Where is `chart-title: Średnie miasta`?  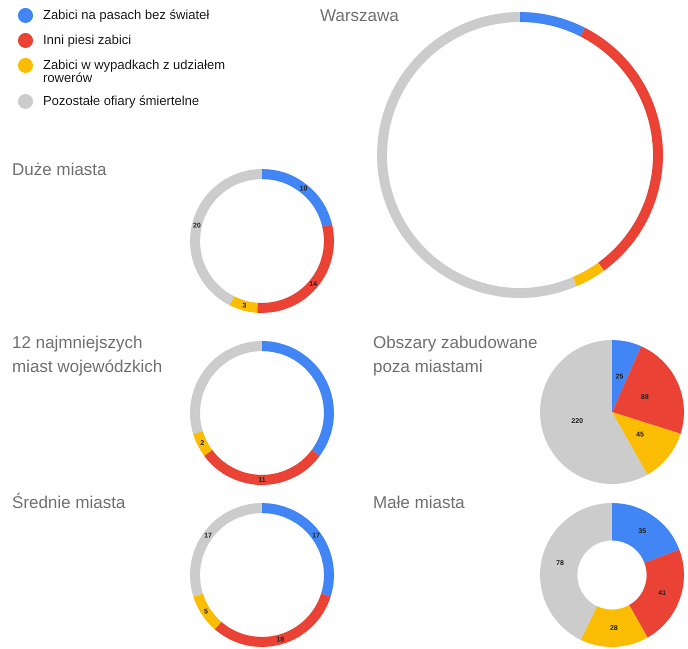 chart-title: Średnie miasta is located at coordinates (69, 503).